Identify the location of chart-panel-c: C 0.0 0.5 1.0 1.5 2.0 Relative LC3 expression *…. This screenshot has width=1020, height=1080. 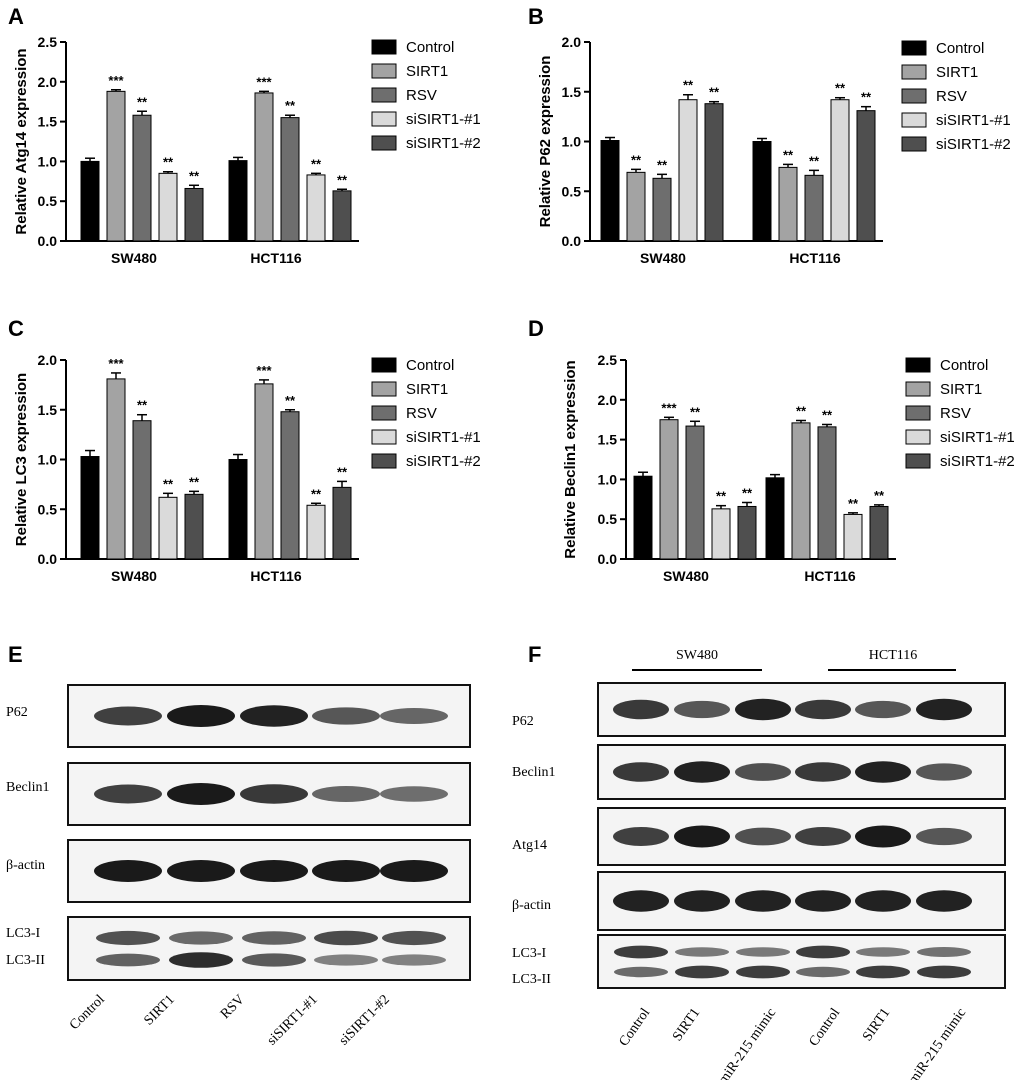
(244, 450).